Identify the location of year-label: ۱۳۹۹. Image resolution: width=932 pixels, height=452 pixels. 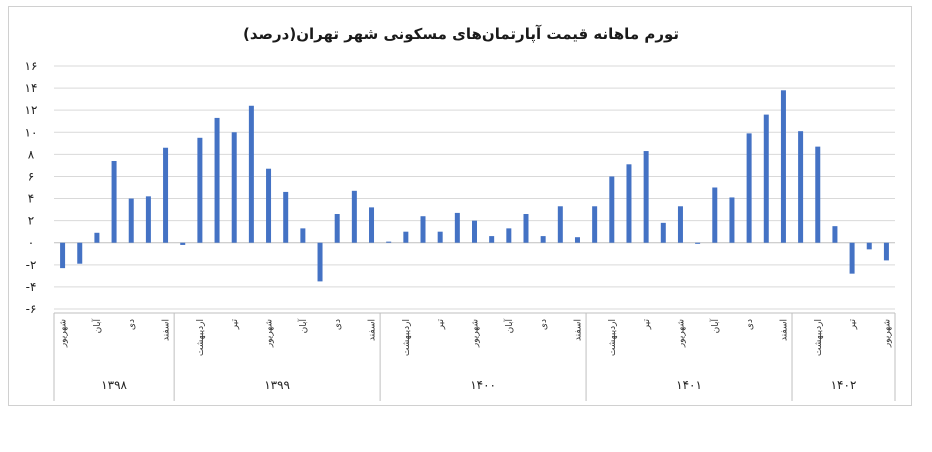
(277, 385).